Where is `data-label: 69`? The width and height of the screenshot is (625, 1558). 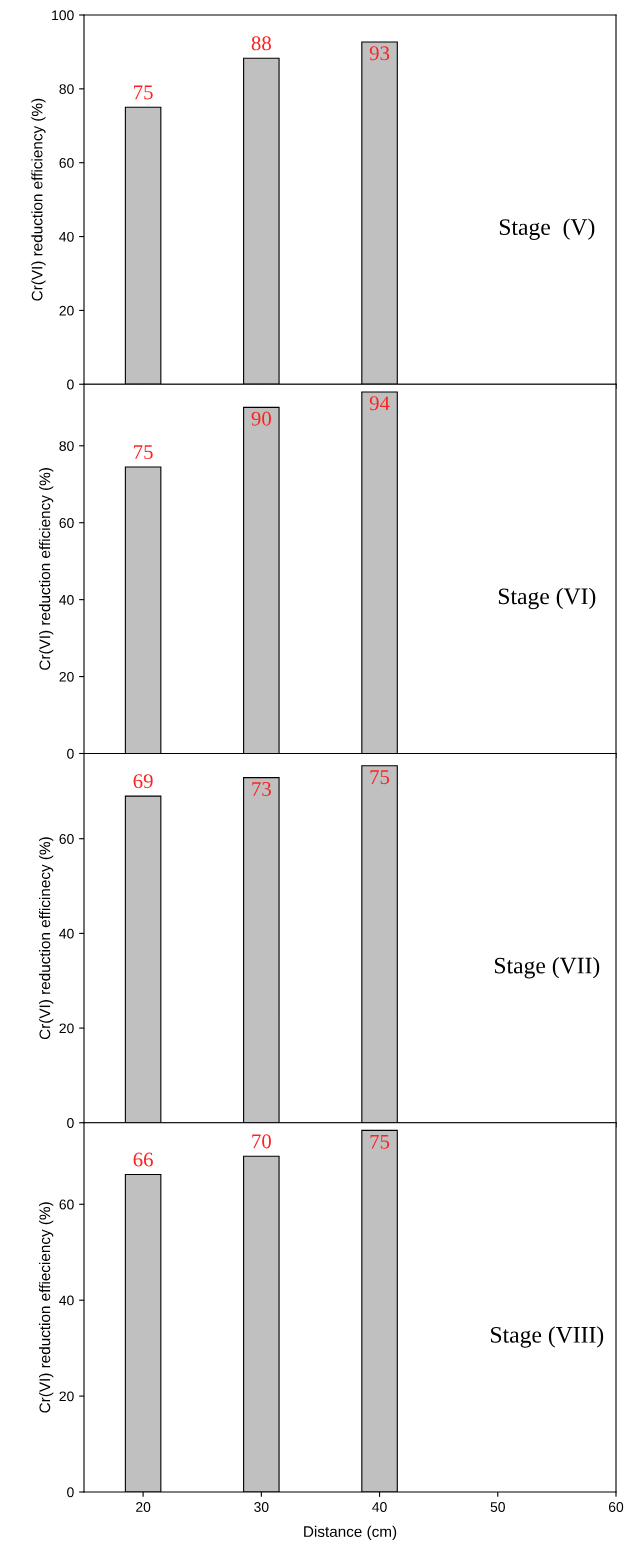 data-label: 69 is located at coordinates (143, 781).